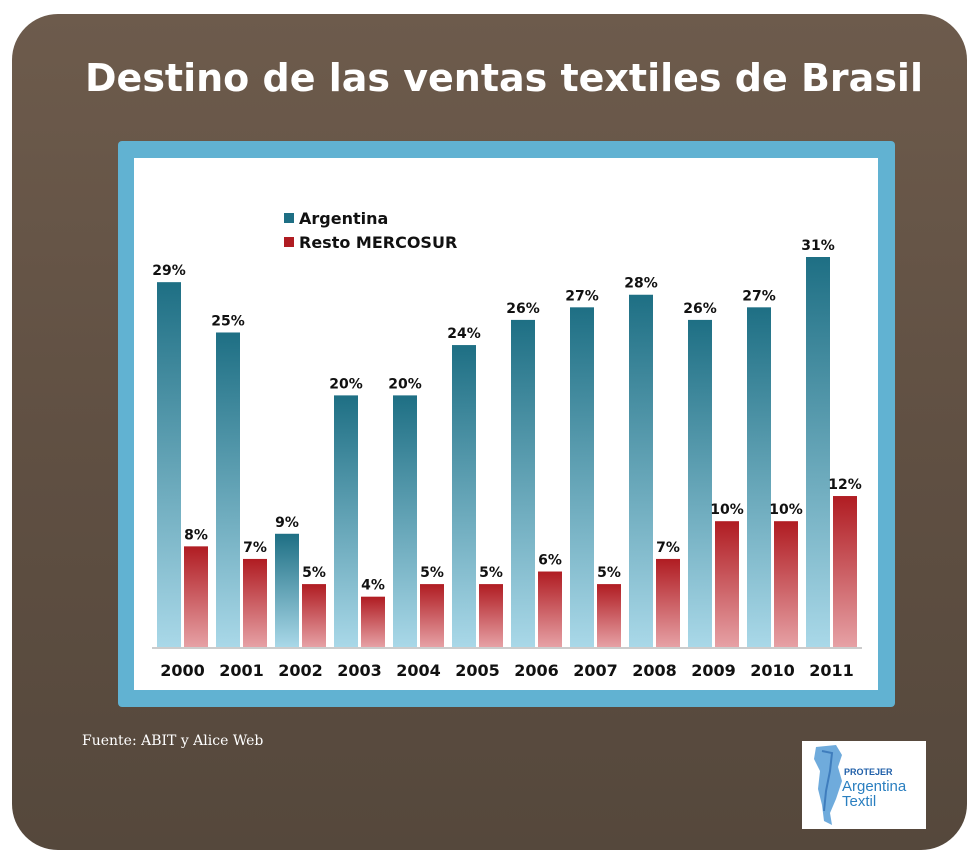  Describe the element at coordinates (373, 586) in the screenshot. I see `data-label-resto-2003: 4%` at that location.